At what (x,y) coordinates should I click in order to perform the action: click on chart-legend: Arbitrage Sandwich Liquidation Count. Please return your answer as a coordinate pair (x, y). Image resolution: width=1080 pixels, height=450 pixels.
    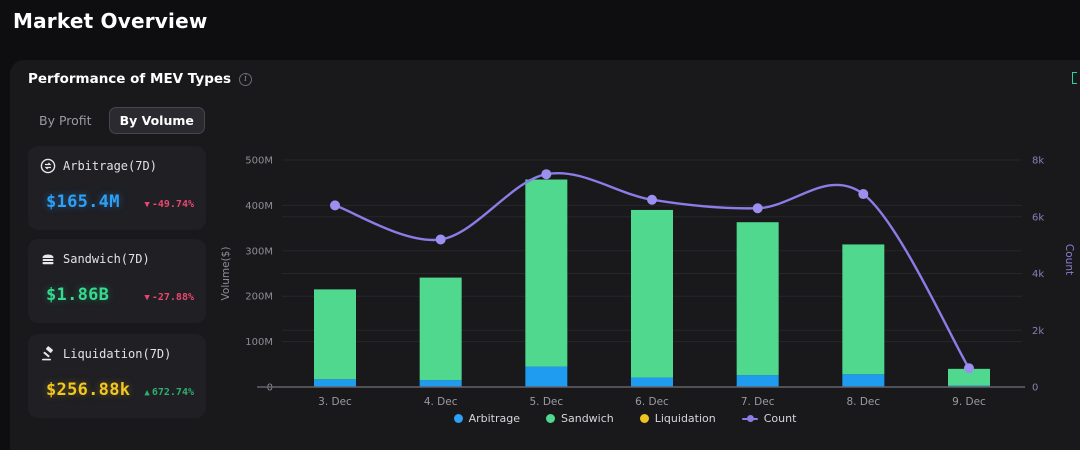
    Looking at the image, I should click on (625, 418).